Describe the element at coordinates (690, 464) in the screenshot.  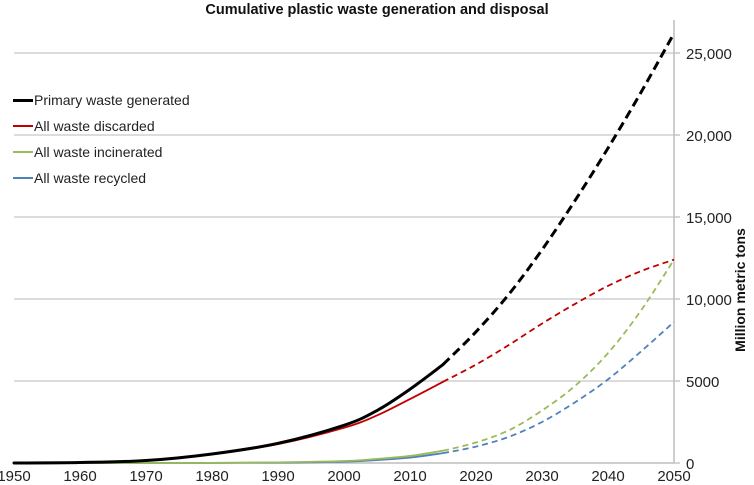
I see `y-tick-label: 0` at that location.